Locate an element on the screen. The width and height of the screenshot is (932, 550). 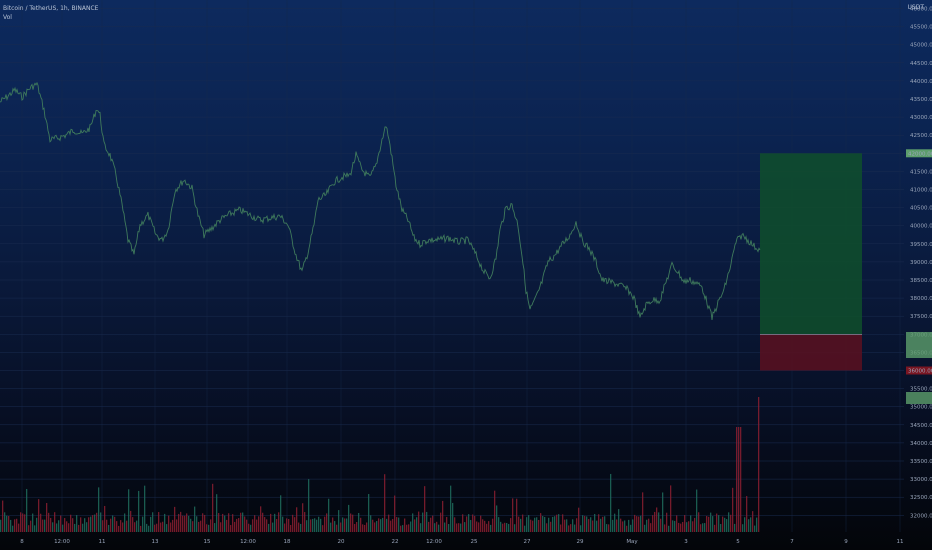
stop-price-tag-label: 36000.00 is located at coordinates (920, 372).